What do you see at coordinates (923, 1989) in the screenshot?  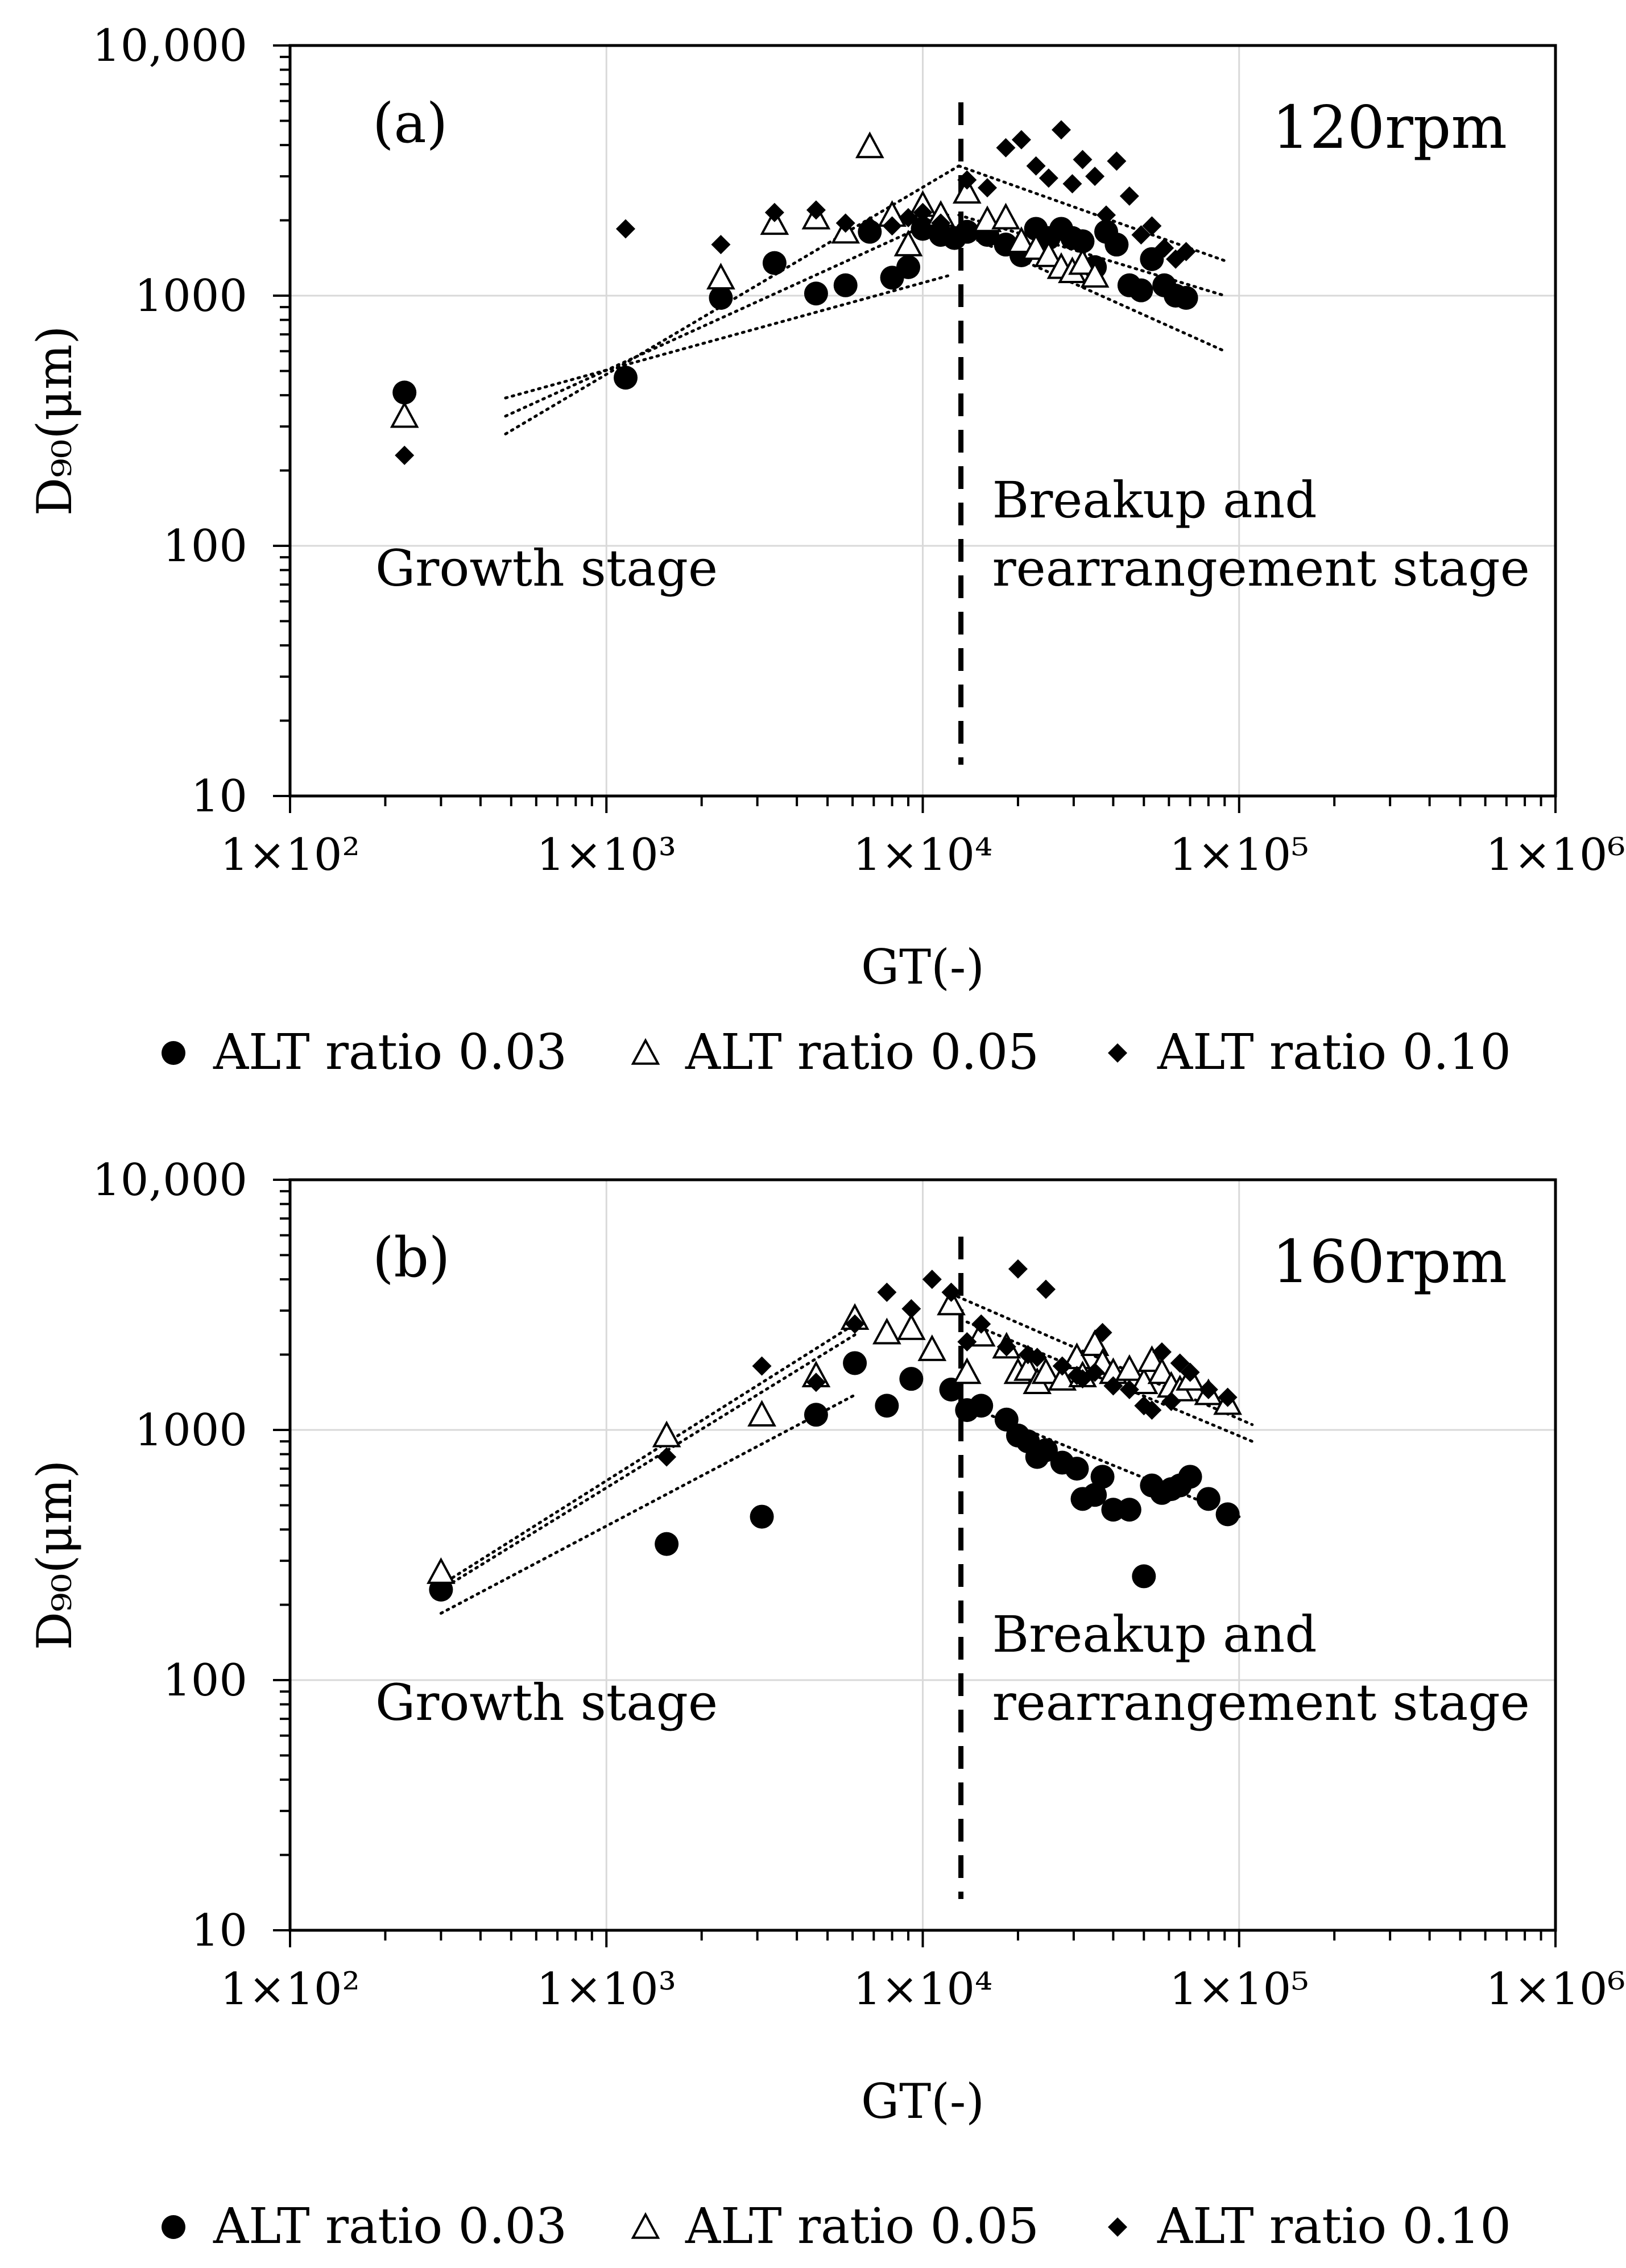 I see `x-tick-label: 1×10⁴` at bounding box center [923, 1989].